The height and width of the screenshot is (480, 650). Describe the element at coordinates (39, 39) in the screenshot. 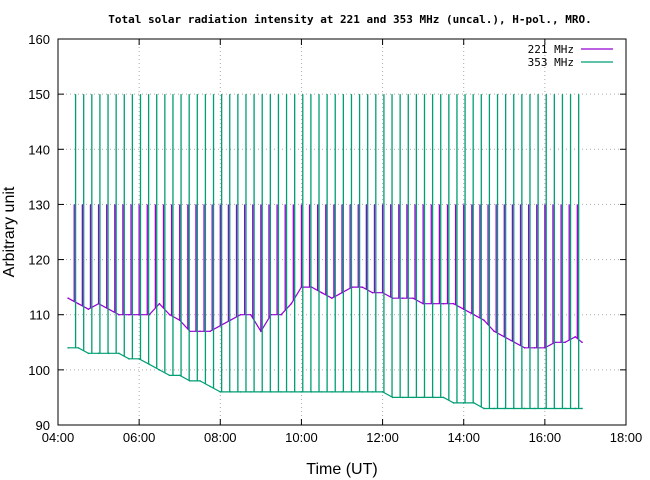

I see `y-tick-label: 160` at that location.